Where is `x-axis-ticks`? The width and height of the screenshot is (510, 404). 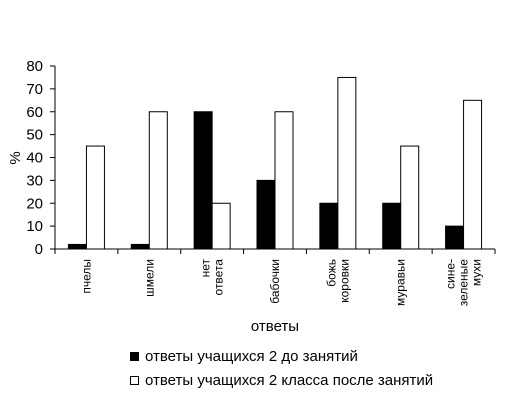
x-axis-ticks is located at coordinates (275, 251).